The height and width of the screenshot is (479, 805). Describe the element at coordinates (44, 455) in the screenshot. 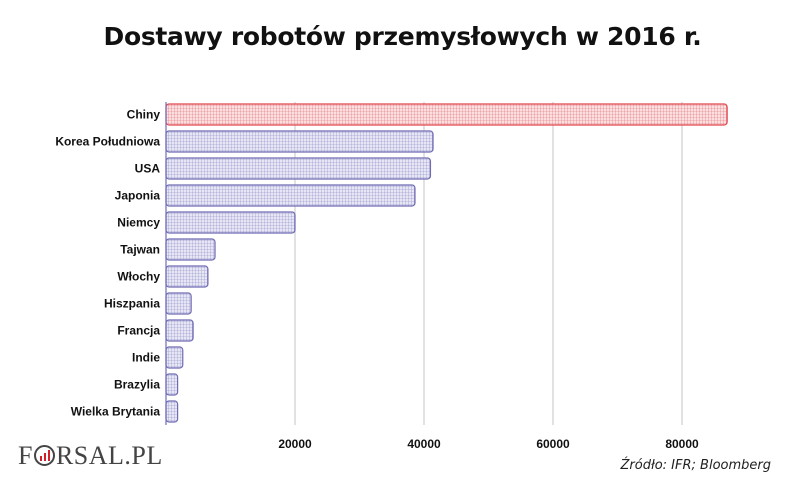

I see `logo-chart-icon` at that location.